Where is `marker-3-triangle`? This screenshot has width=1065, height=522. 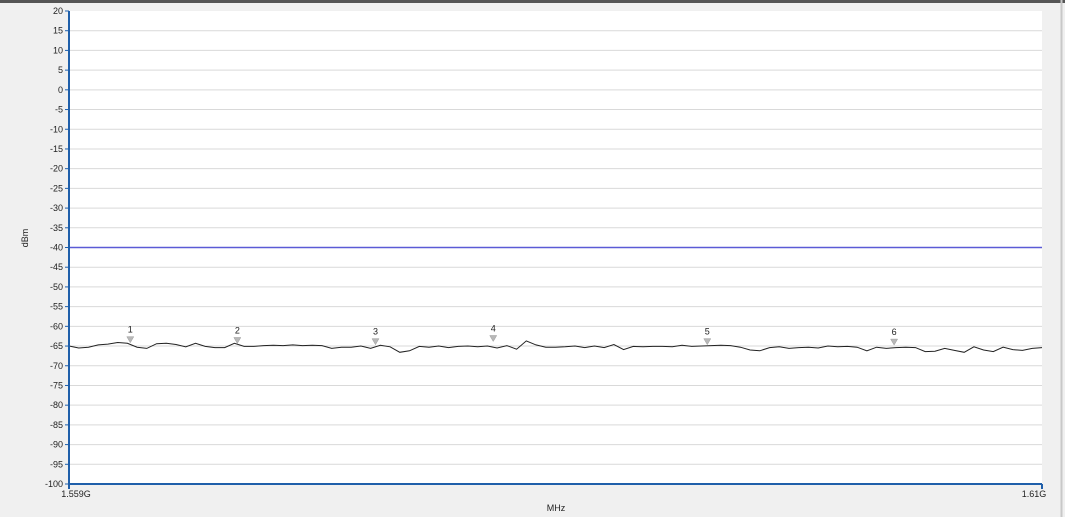
marker-3-triangle is located at coordinates (375, 342).